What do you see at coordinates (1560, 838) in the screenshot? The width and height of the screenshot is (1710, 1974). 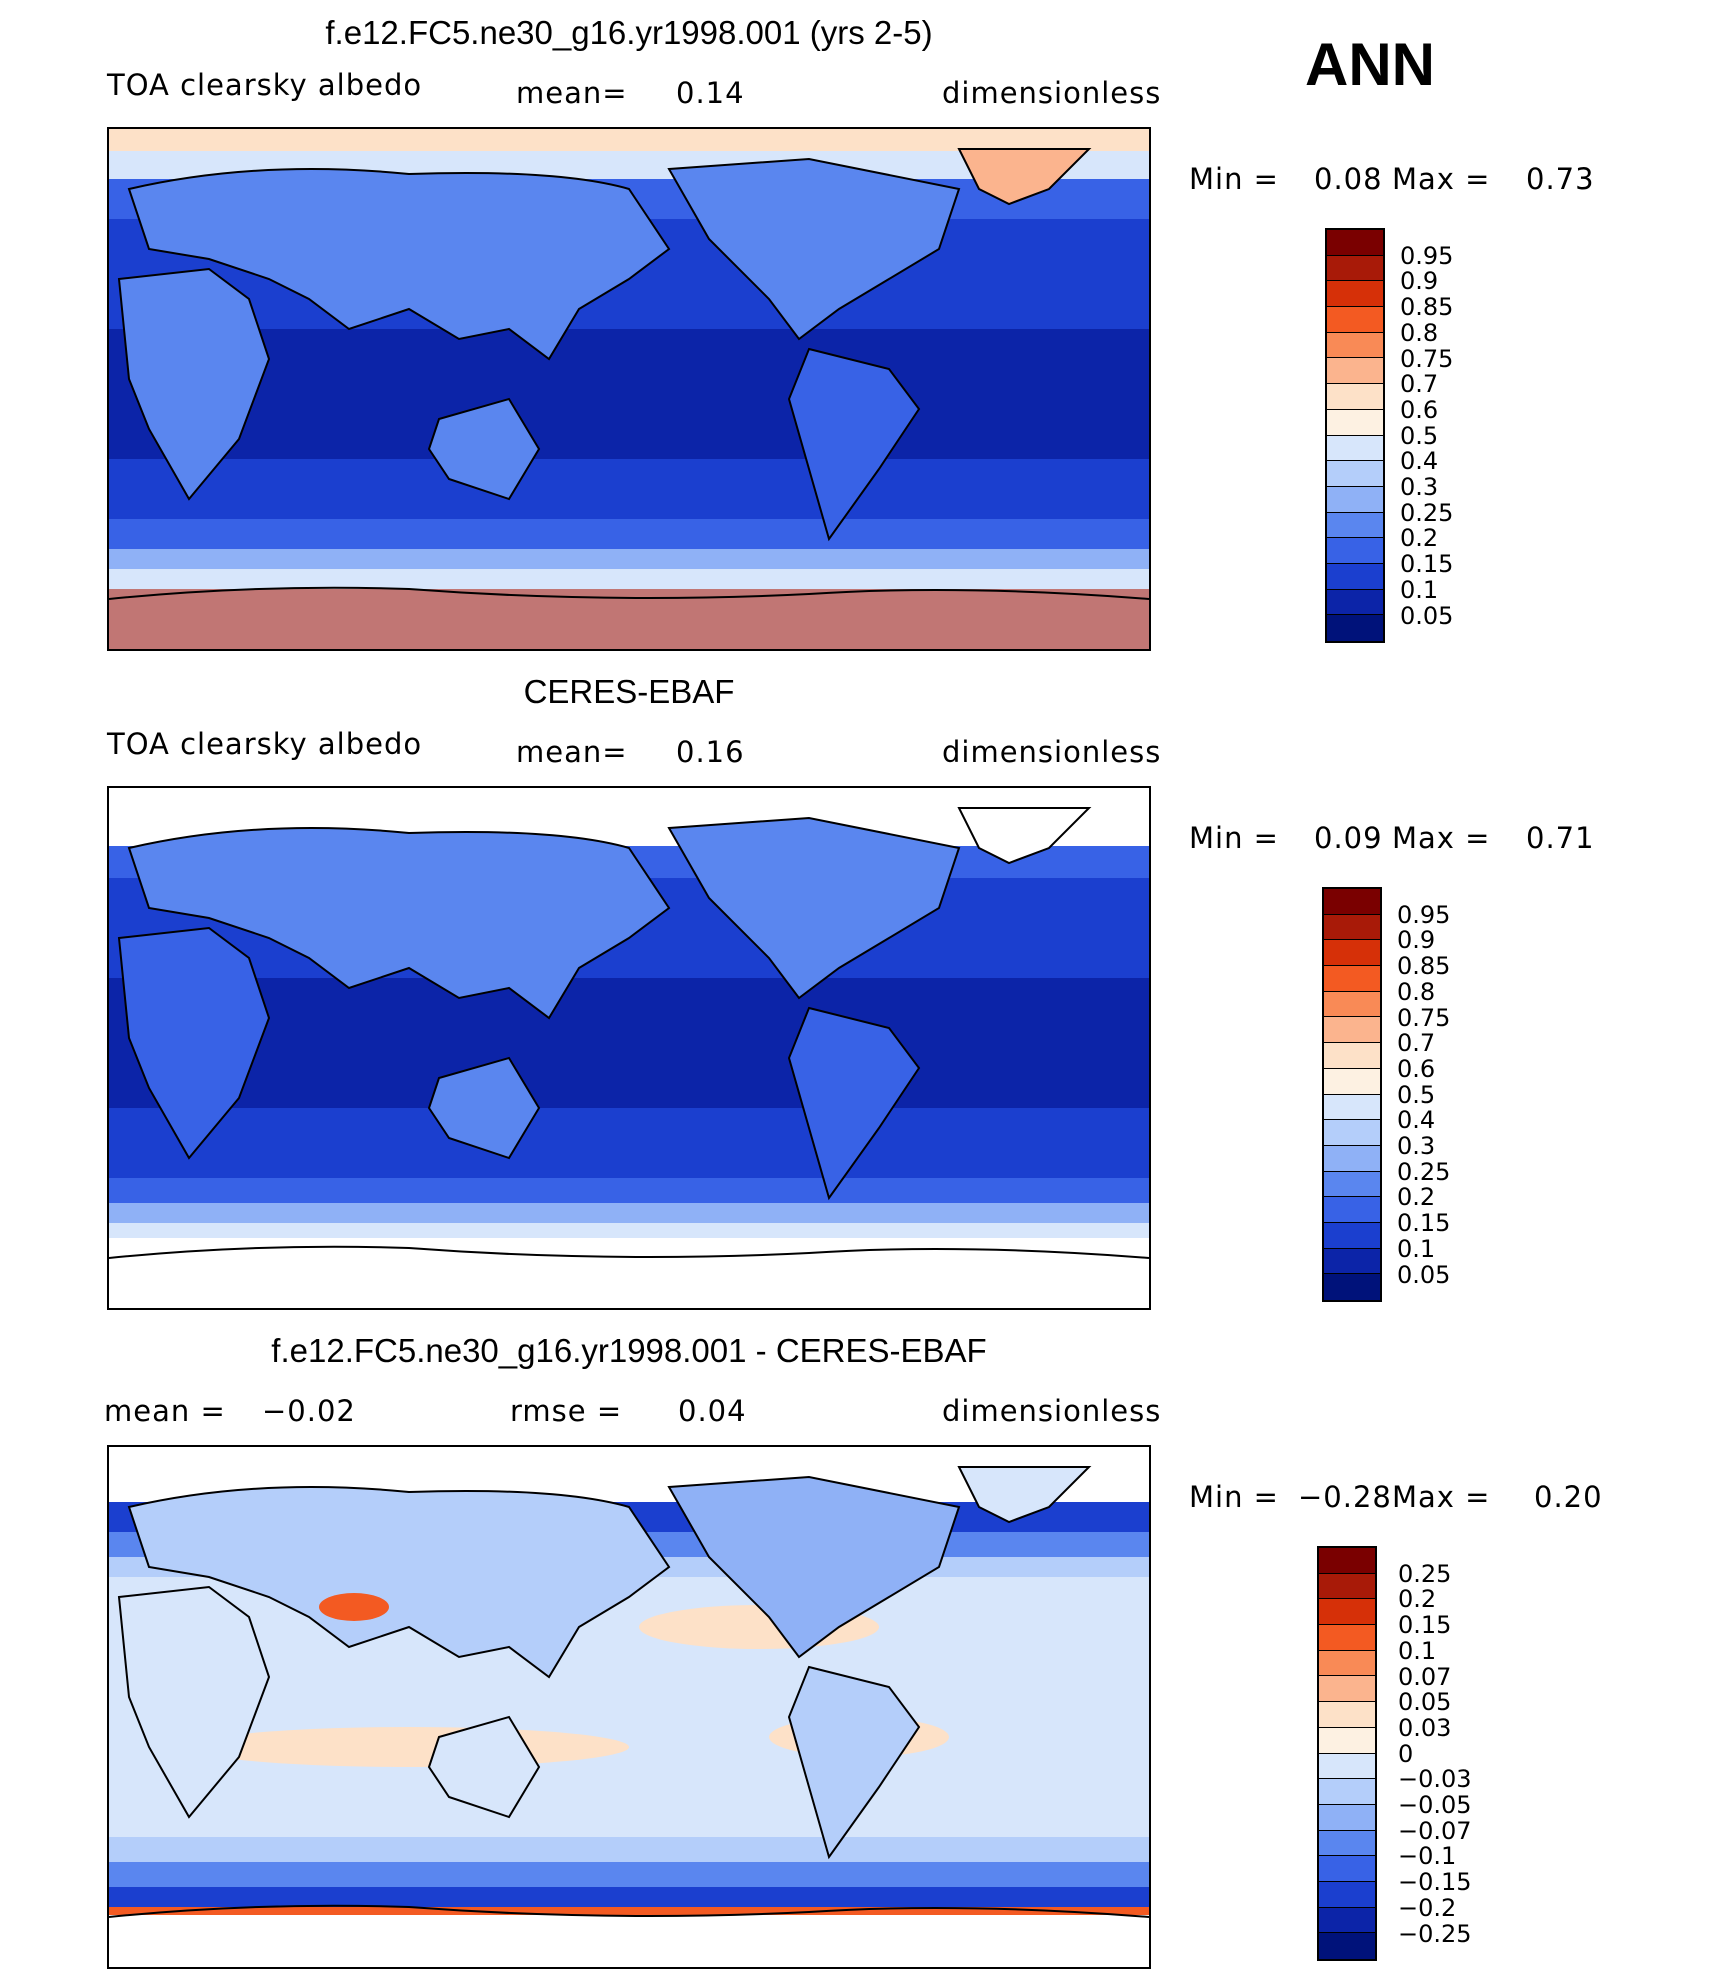 I see `panel-2-max-value: 0.71` at bounding box center [1560, 838].